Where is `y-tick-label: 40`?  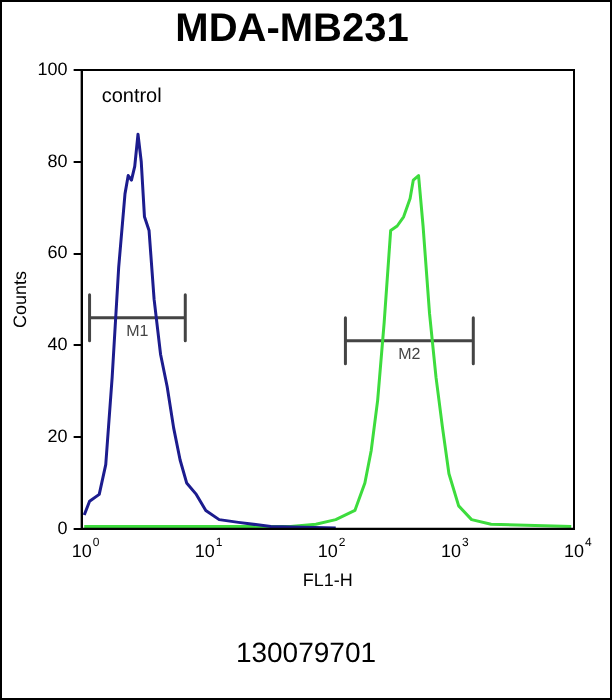 y-tick-label: 40 is located at coordinates (57, 344).